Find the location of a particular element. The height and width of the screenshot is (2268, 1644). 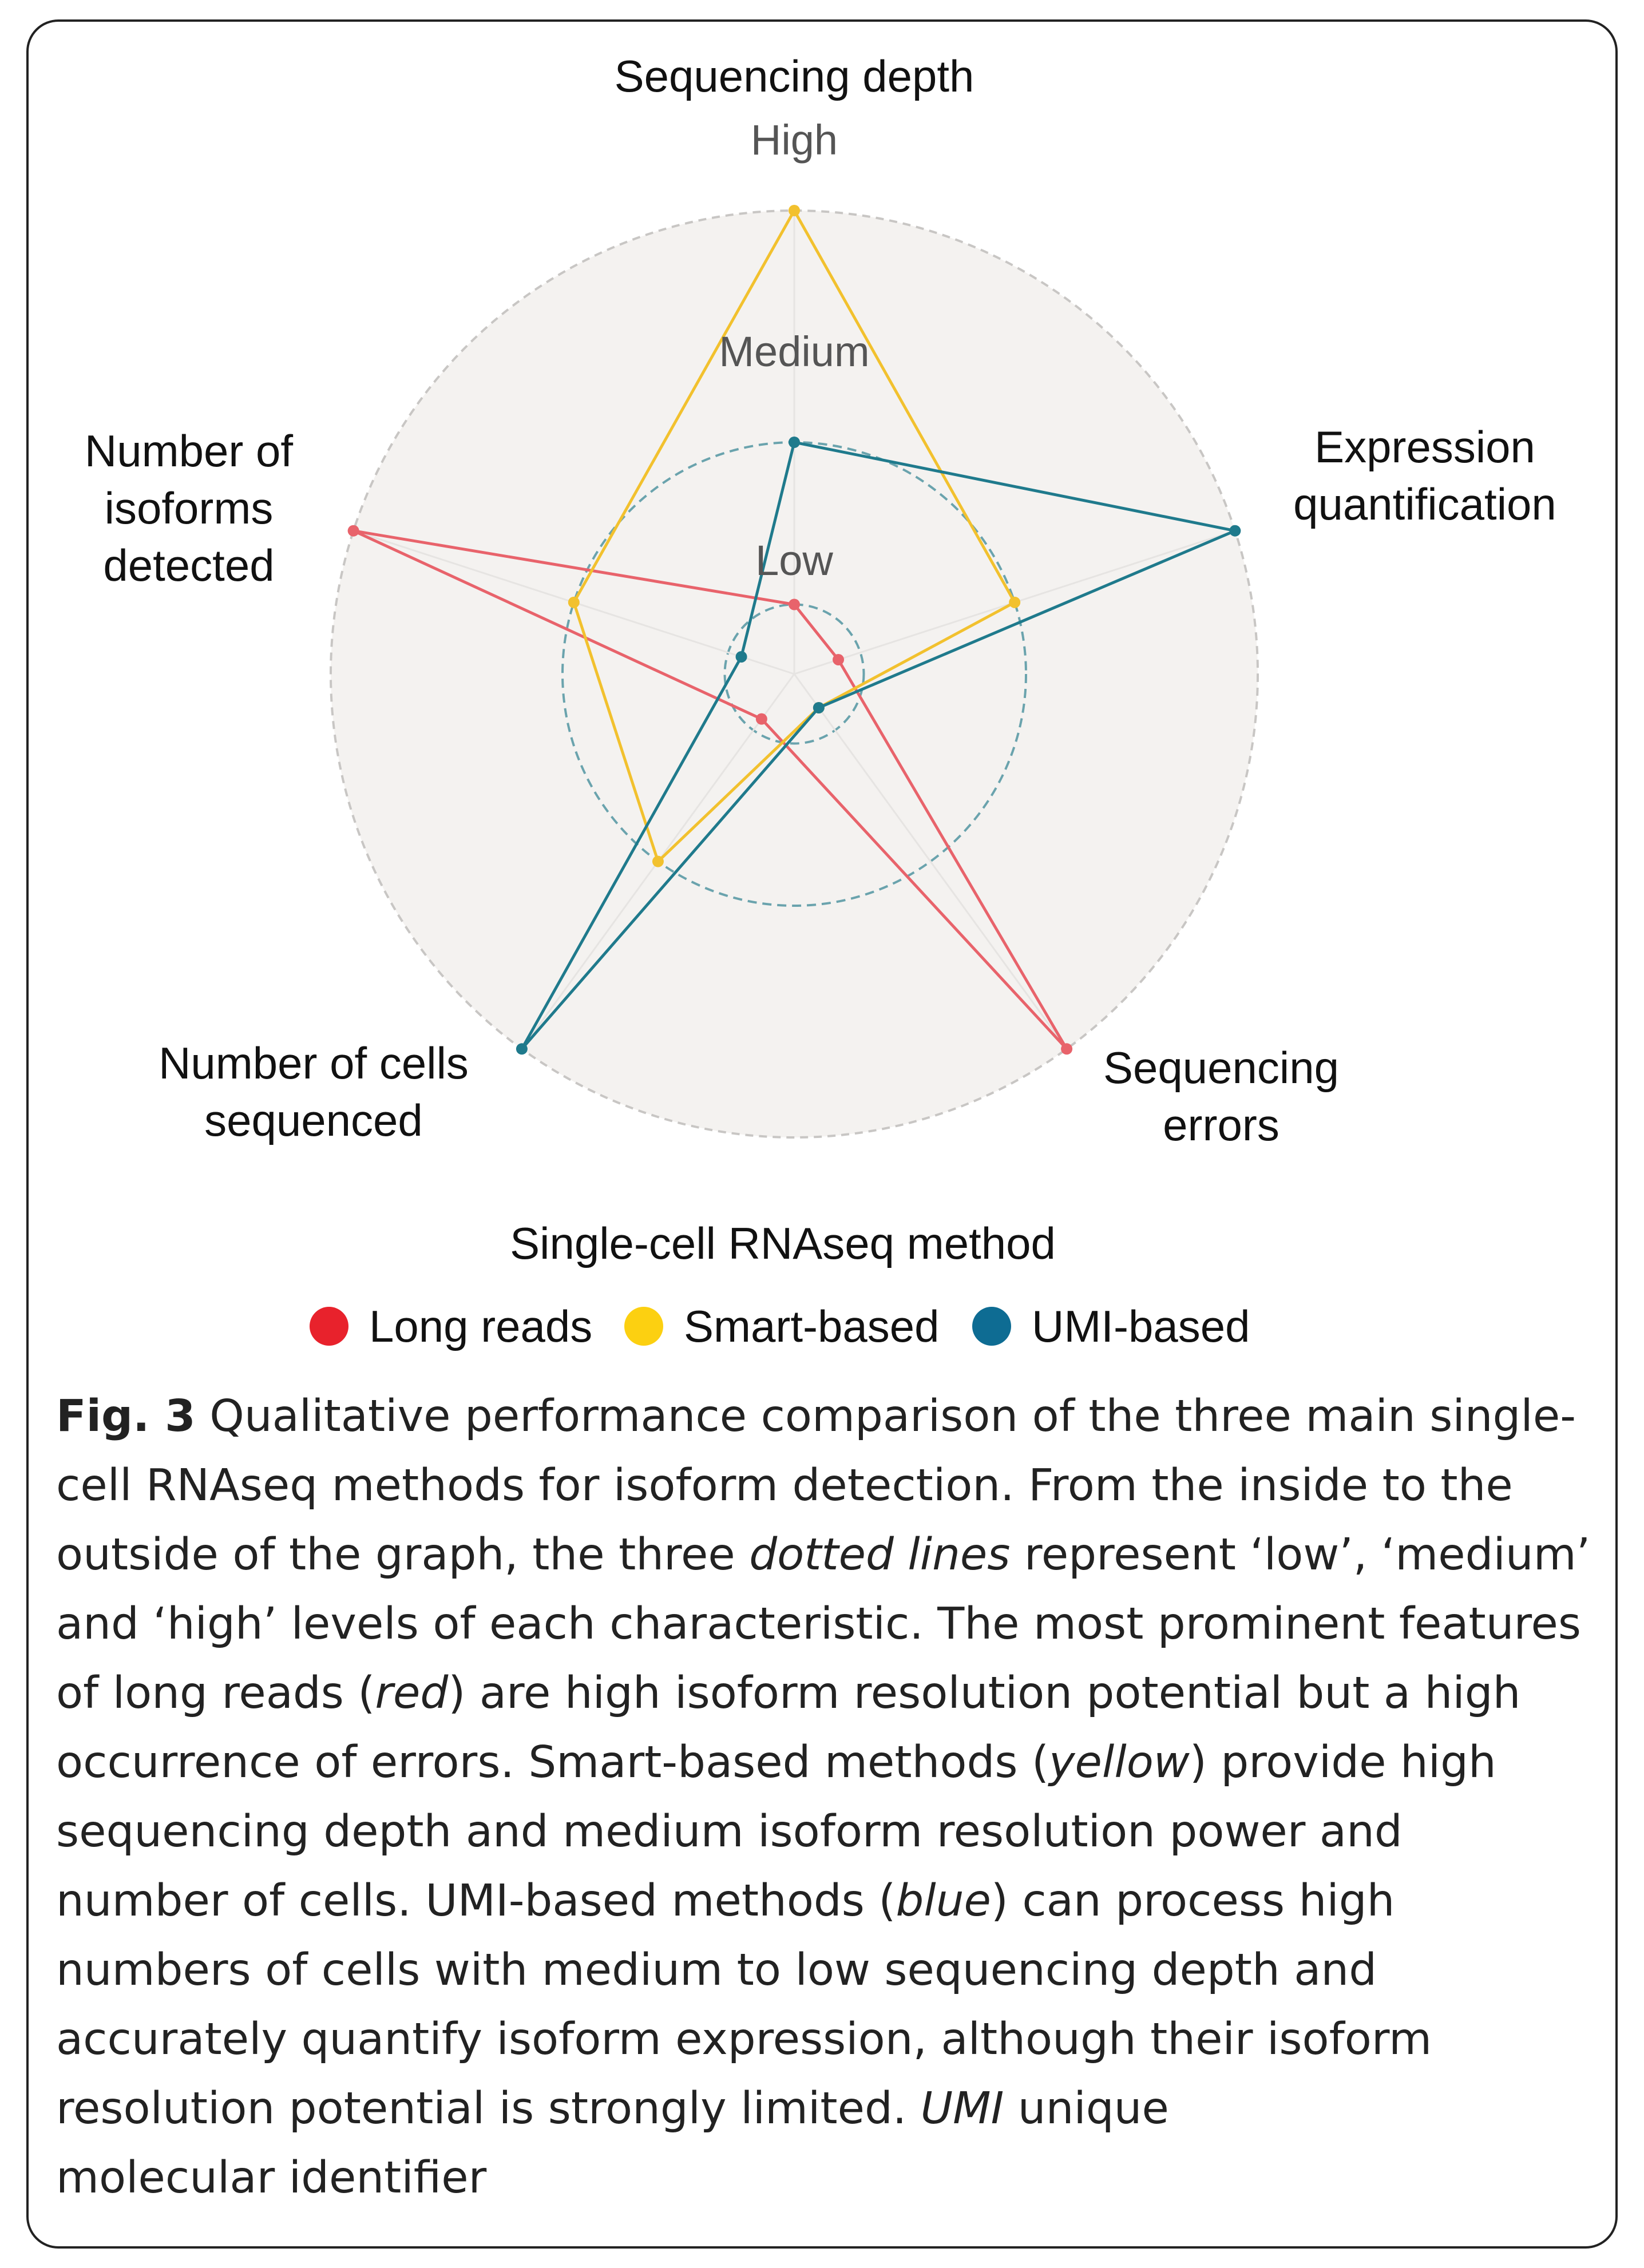

axis-label: Number of cells sequenced is located at coordinates (314, 1091).